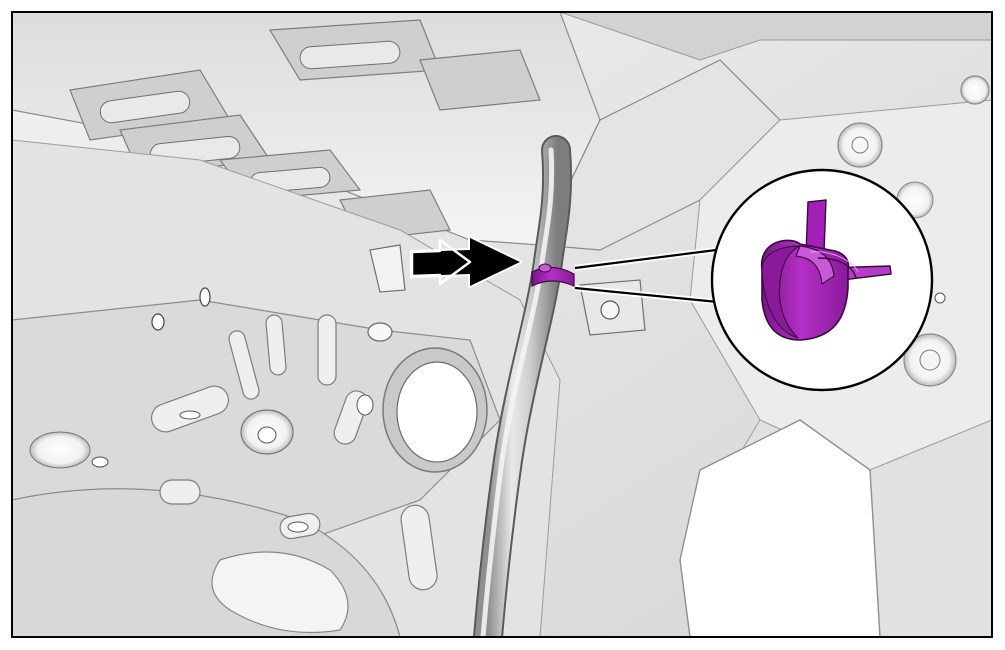 This screenshot has height=650, width=1005. What do you see at coordinates (523, 386) in the screenshot?
I see `hose` at bounding box center [523, 386].